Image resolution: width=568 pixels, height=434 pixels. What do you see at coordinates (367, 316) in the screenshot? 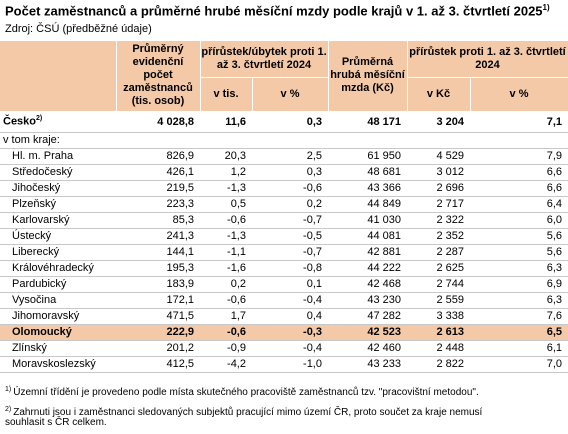
I see `cell-wage: 47 282` at bounding box center [367, 316].